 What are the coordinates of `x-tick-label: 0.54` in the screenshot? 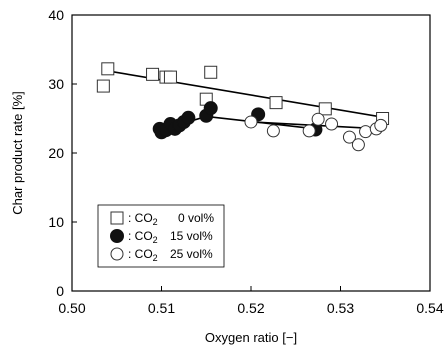 It's located at (429, 308).